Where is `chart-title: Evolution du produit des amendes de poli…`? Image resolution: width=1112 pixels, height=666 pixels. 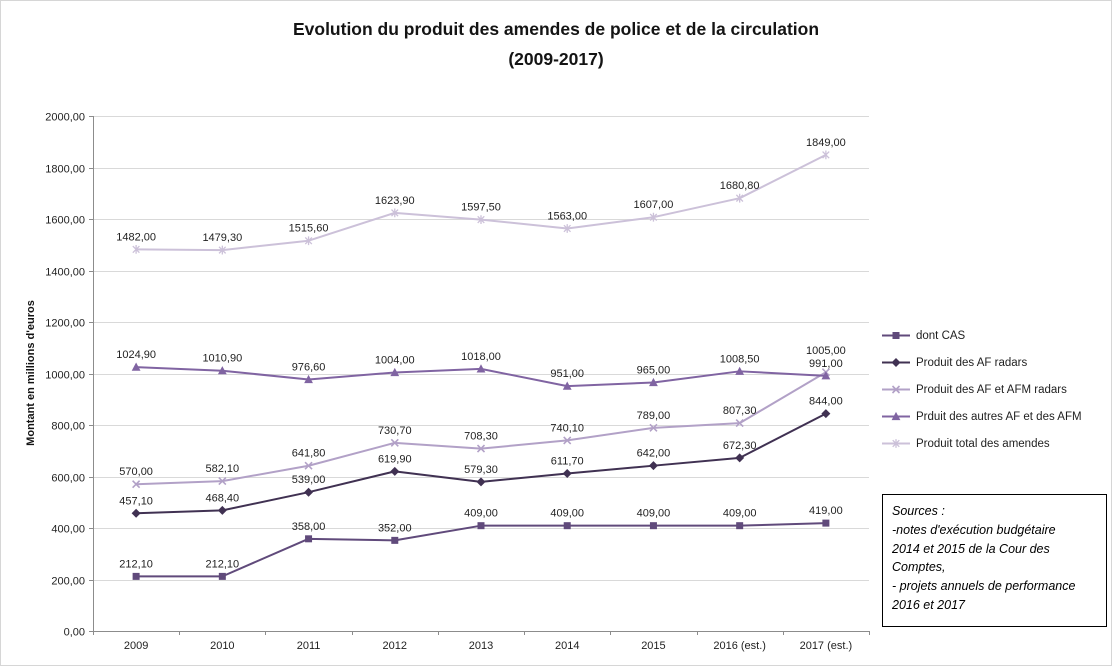
chart-title: Evolution du produit des amendes de poli… is located at coordinates (556, 44).